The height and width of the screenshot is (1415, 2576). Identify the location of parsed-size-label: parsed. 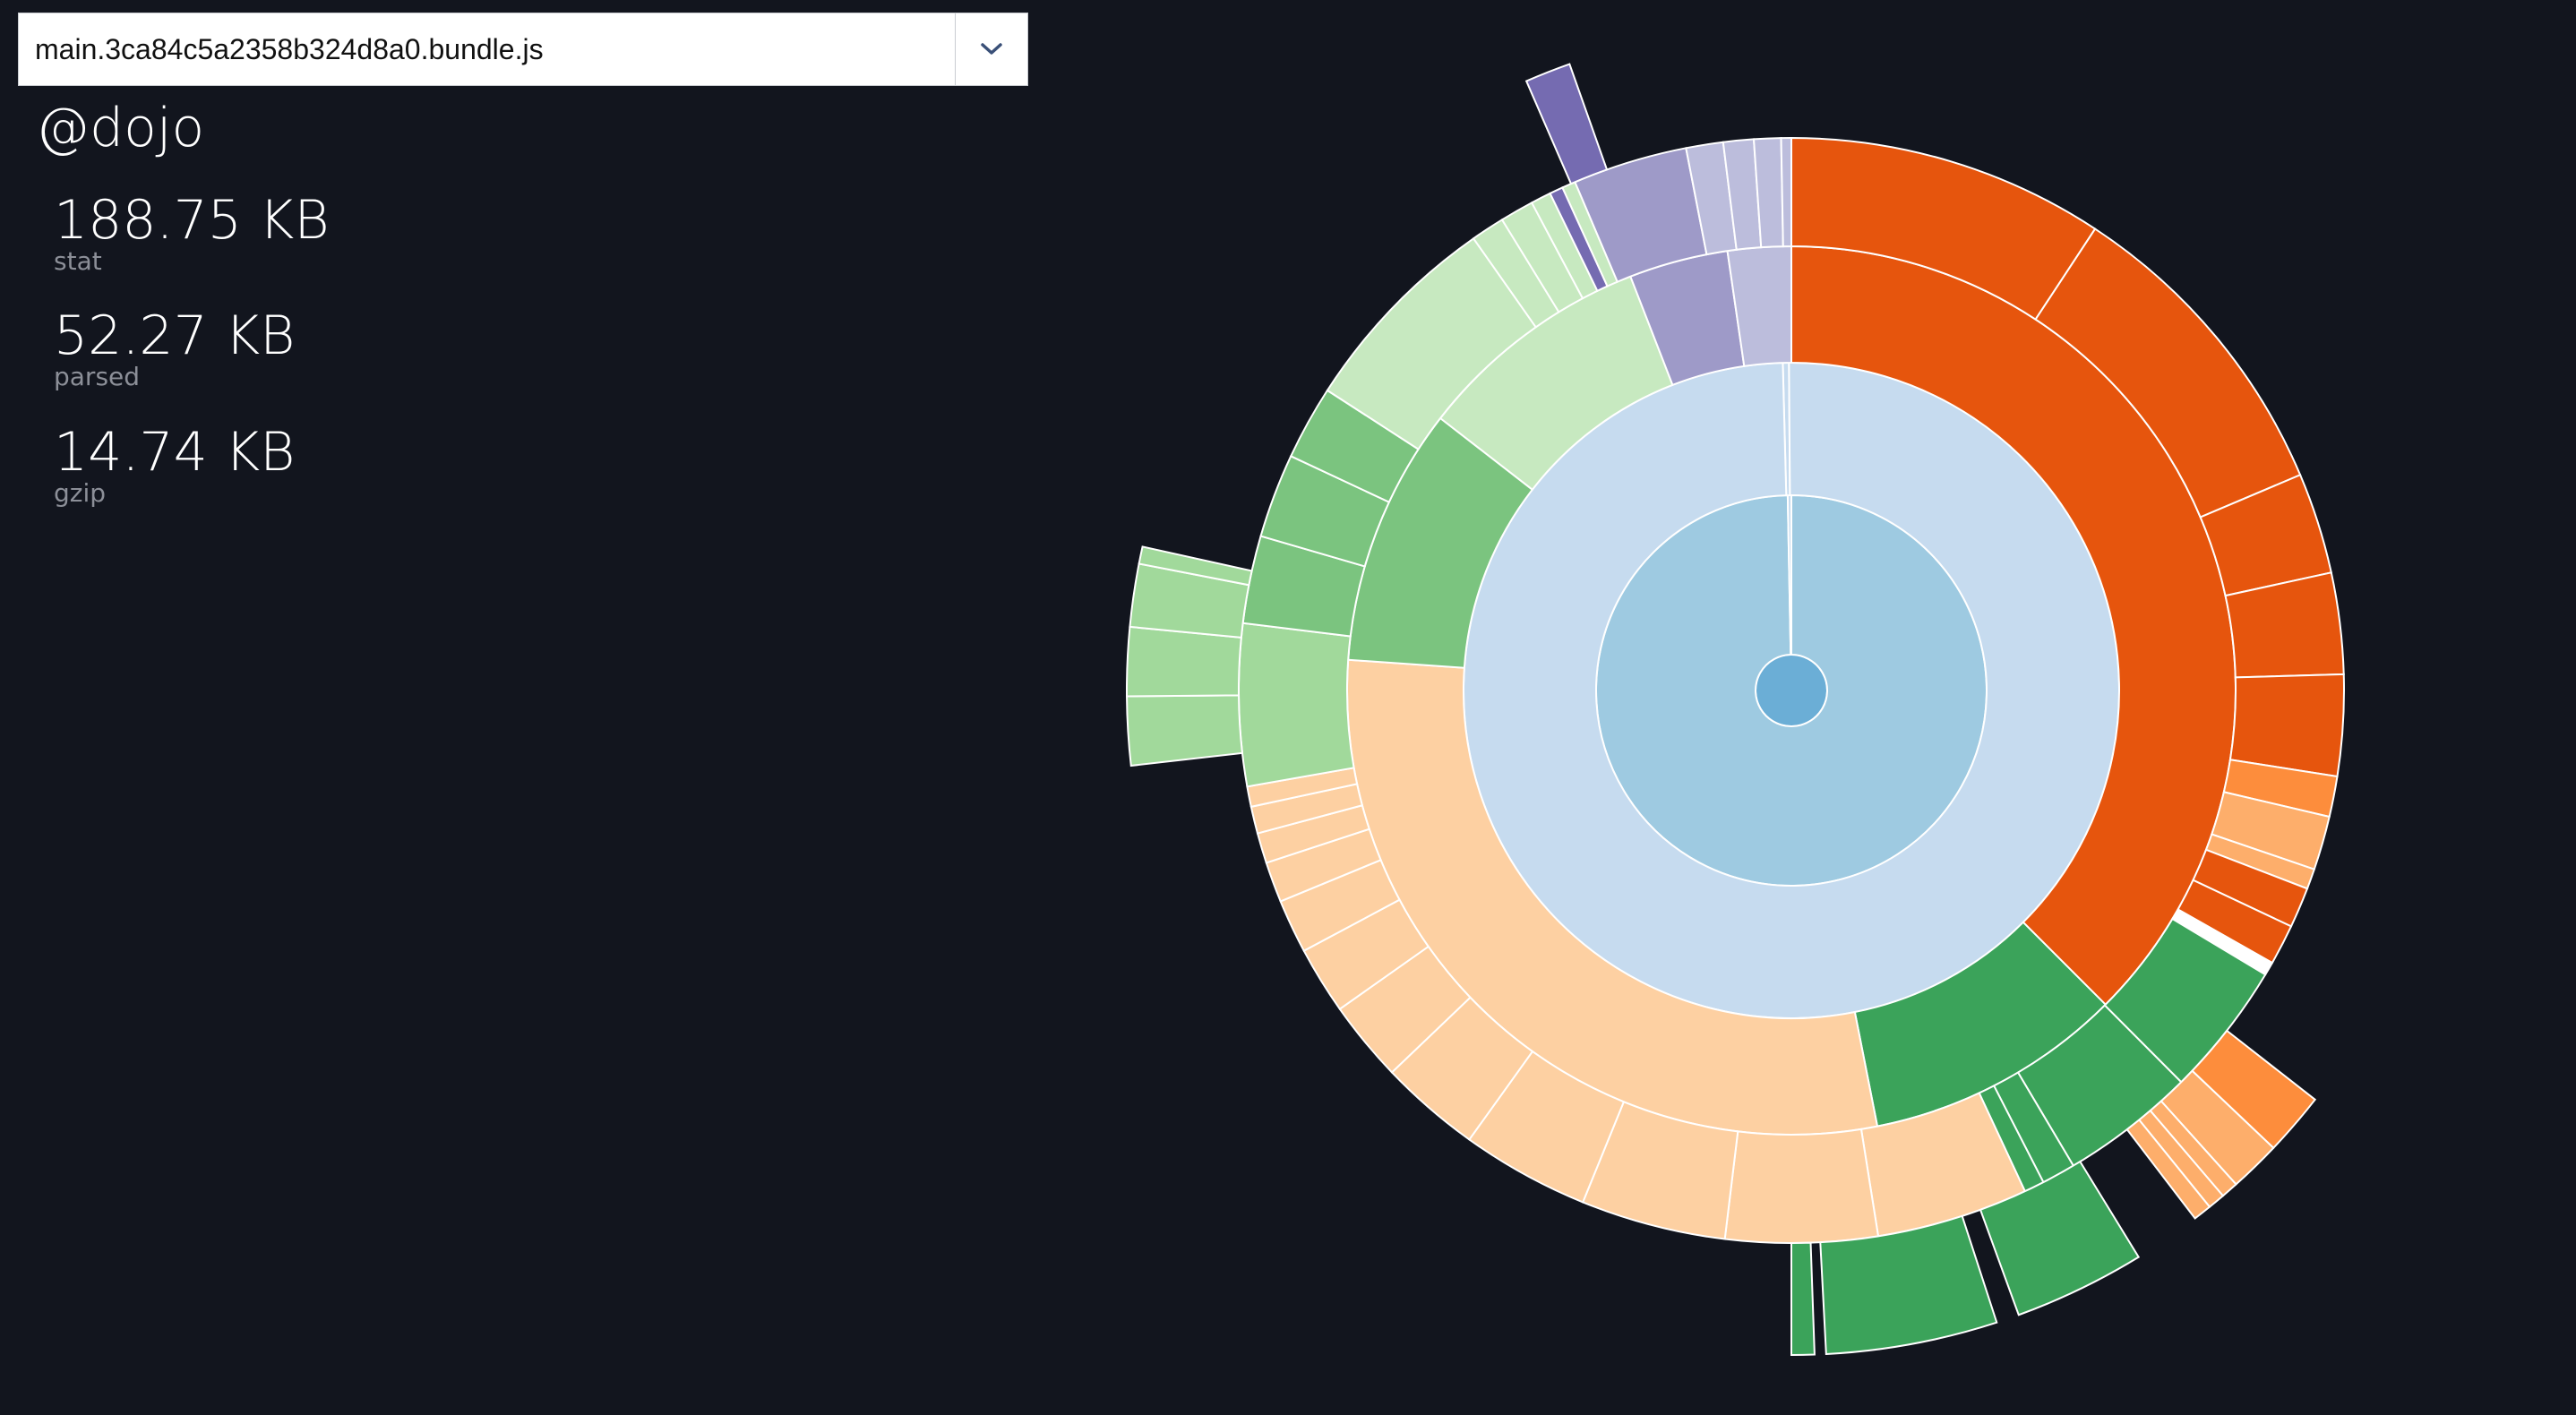
(97, 376).